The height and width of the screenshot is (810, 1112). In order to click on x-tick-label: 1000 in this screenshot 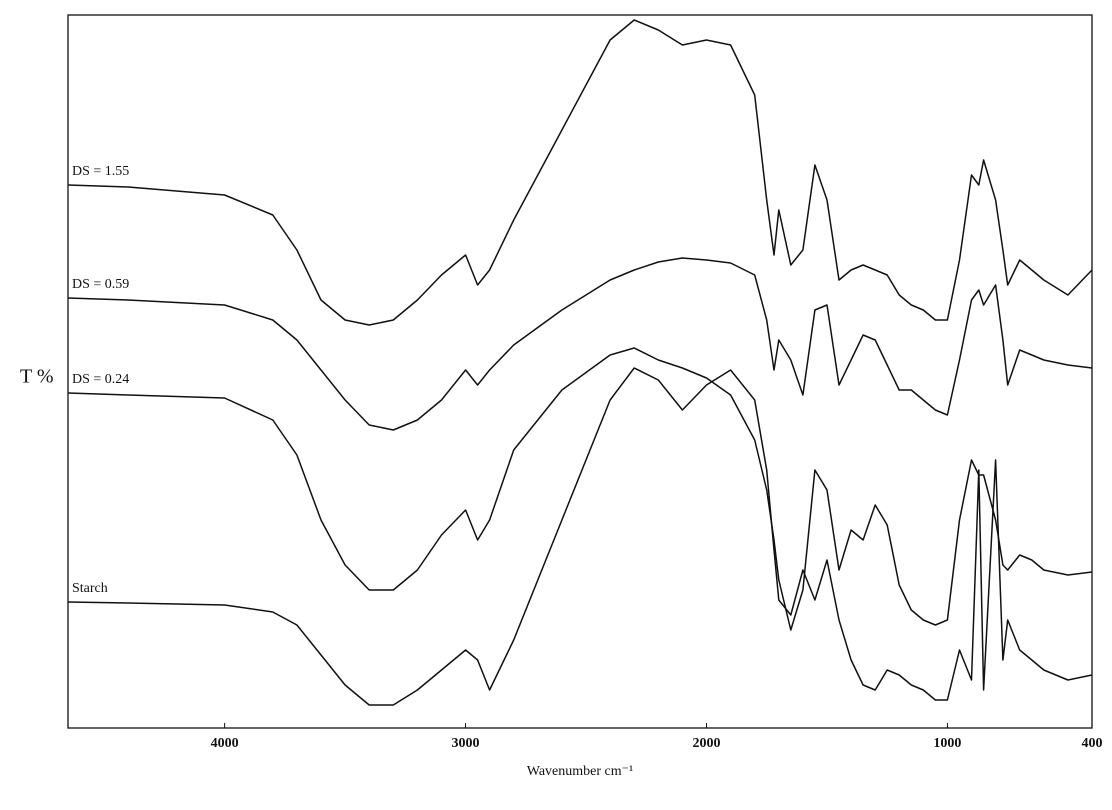, I will do `click(947, 743)`.